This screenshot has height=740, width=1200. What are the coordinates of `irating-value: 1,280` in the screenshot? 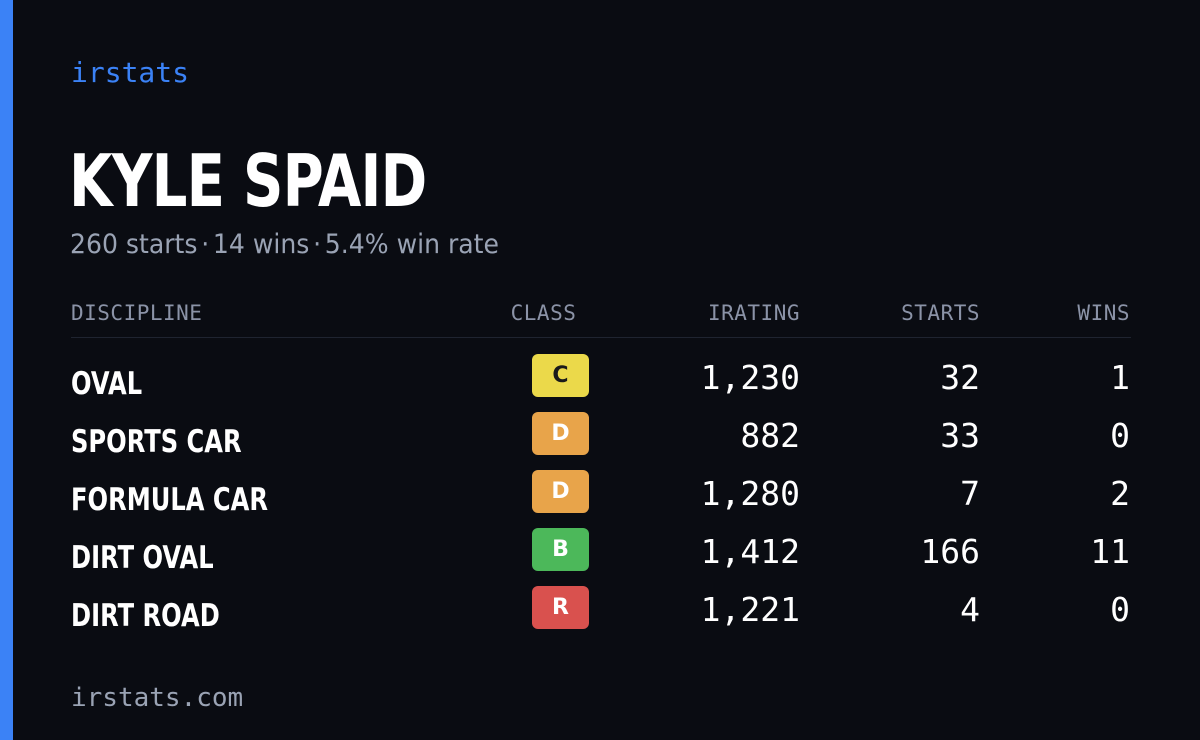 It's located at (750, 493).